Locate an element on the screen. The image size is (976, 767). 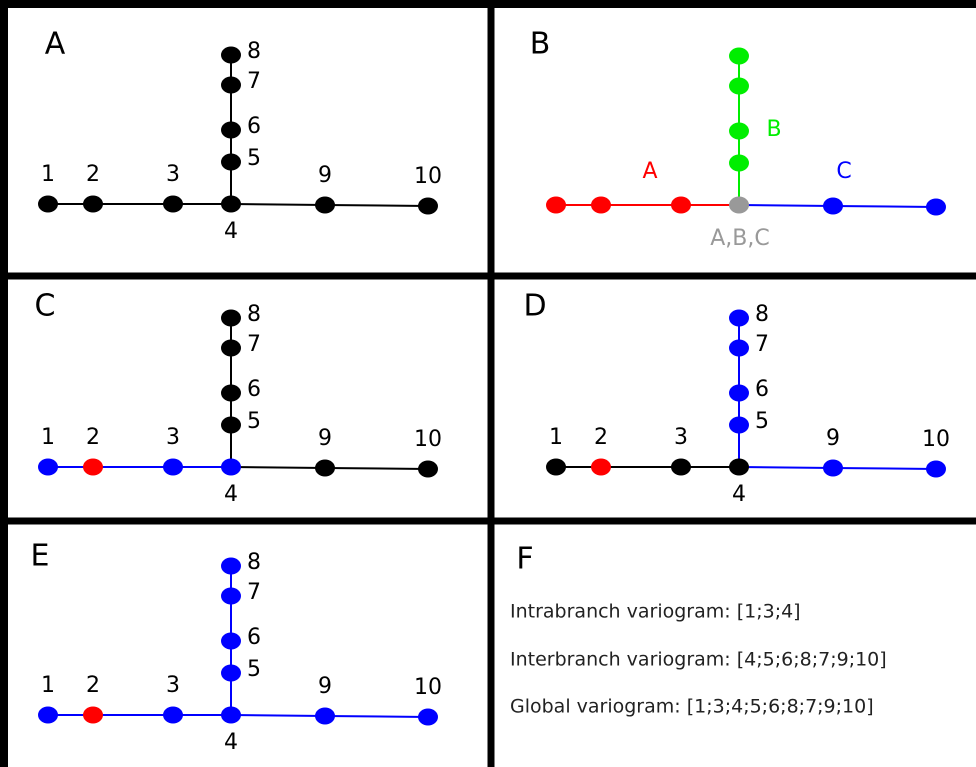
branch-label: A,B,C is located at coordinates (740, 238).